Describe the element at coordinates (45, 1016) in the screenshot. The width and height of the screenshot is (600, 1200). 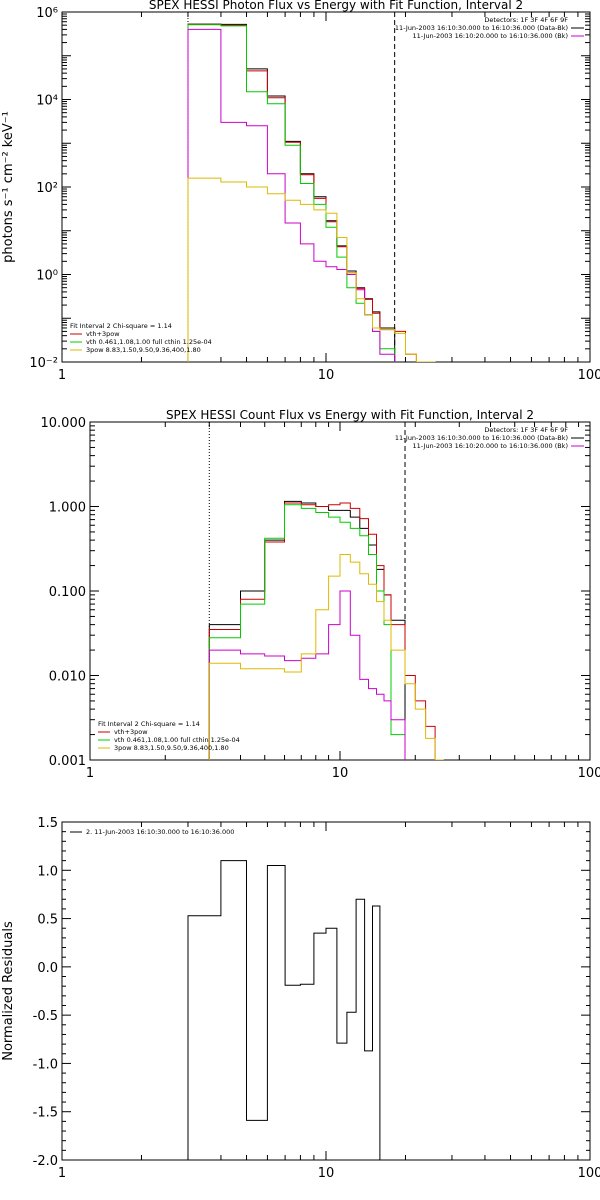
I see `y-tick-label: -0.5` at that location.